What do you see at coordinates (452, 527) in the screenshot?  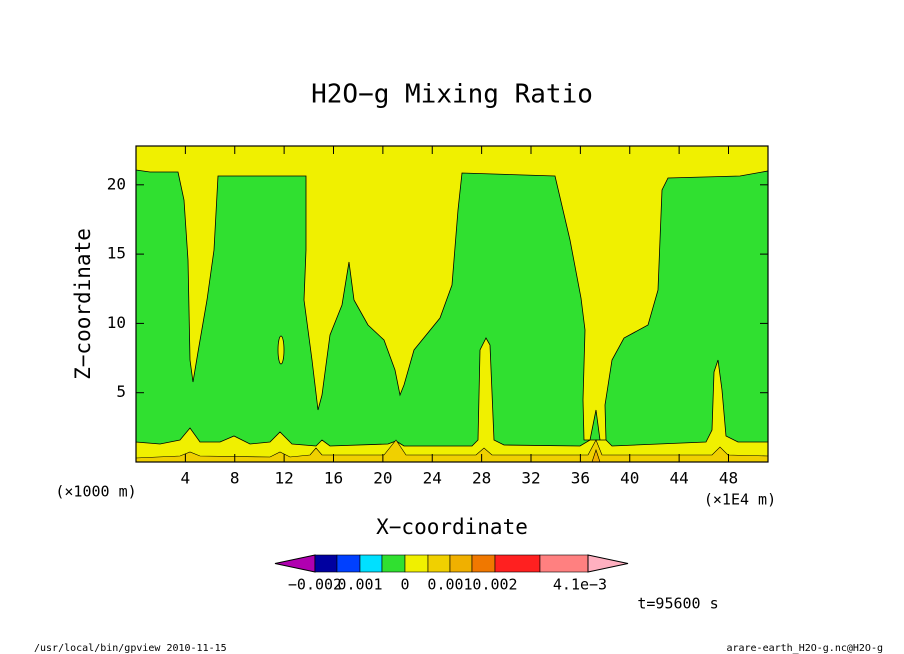 I see `x-axis-label: X−coordinate` at bounding box center [452, 527].